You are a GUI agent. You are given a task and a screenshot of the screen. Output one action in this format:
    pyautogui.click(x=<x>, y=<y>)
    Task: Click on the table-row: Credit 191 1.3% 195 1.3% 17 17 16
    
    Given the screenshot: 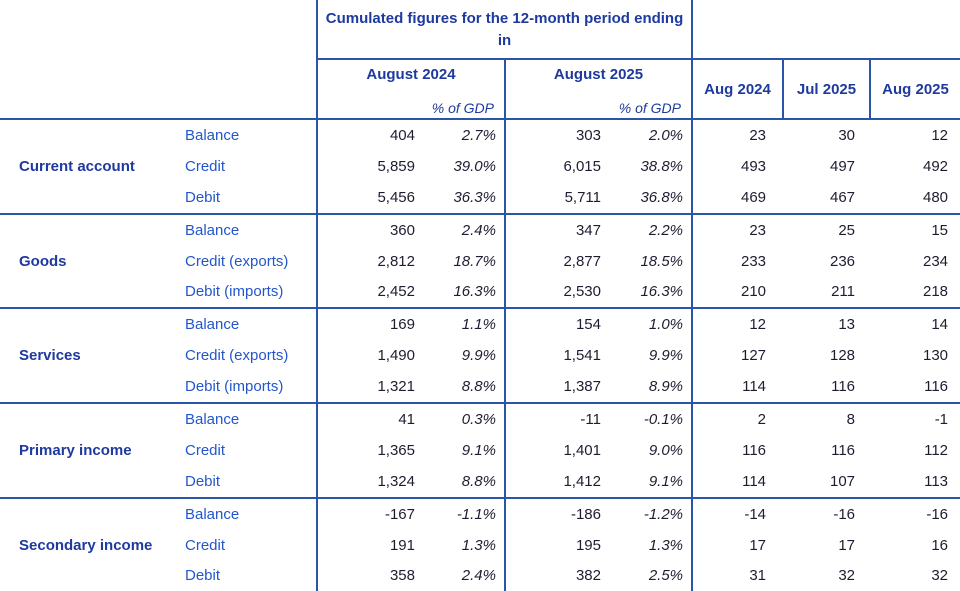 What is the action you would take?
    pyautogui.click(x=480, y=545)
    